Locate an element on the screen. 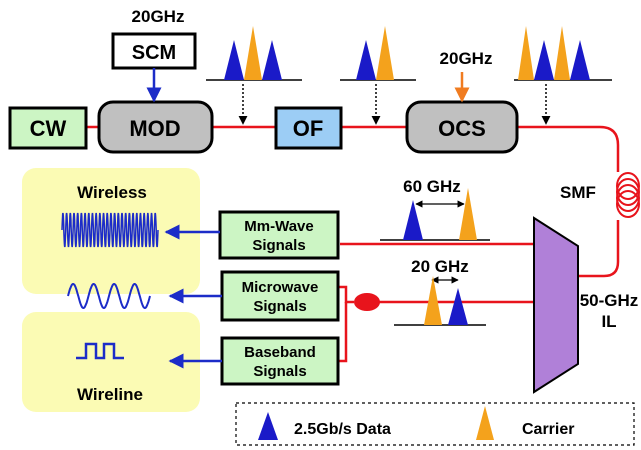 The image size is (641, 450). spacing-20ghz-label: 20 GHz is located at coordinates (440, 266).